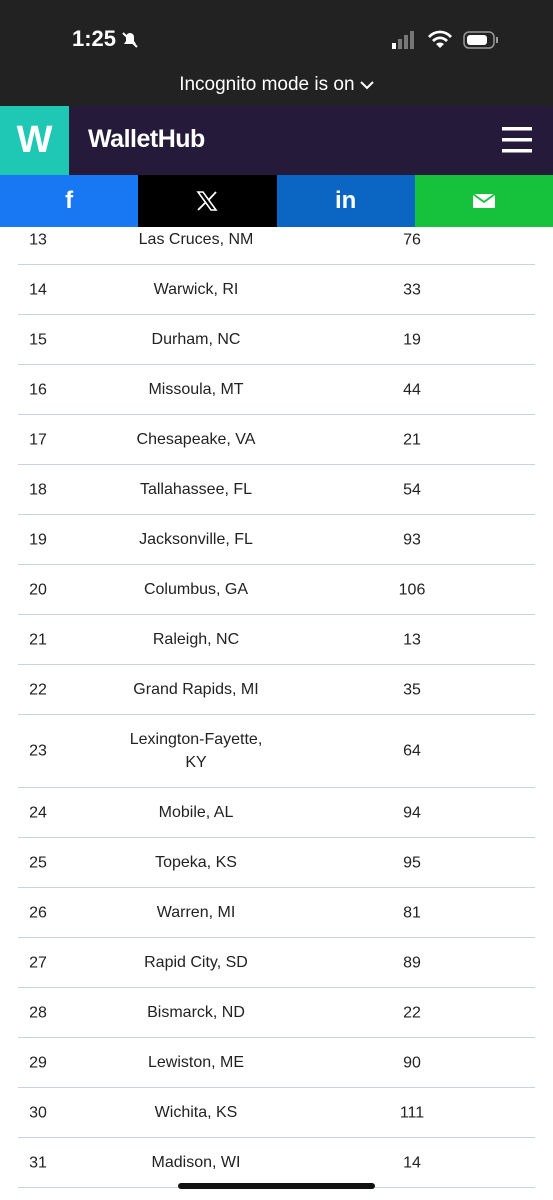  I want to click on table-row: 30 Wichita, KS 111, so click(276, 1113).